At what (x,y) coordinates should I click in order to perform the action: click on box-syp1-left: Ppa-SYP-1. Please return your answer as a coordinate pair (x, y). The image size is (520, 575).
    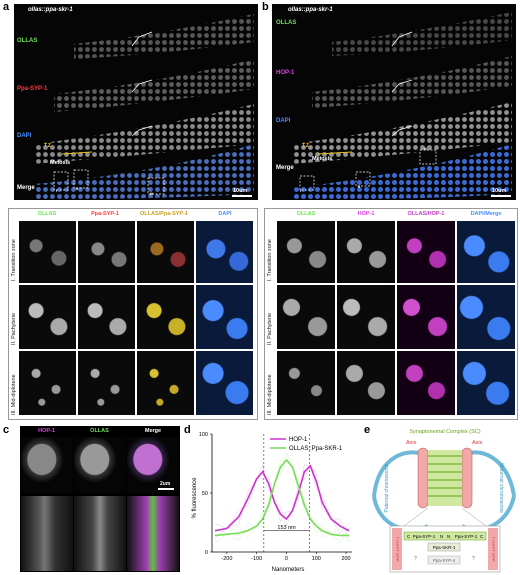
    Looking at the image, I should click on (424, 536).